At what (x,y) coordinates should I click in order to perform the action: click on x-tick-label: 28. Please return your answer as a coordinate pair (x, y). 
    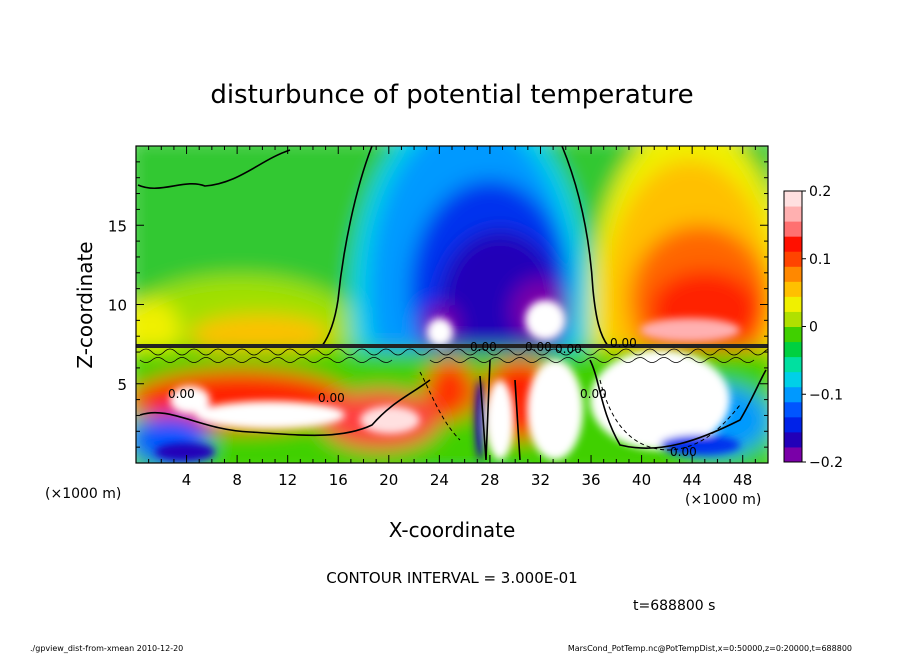
    Looking at the image, I should click on (489, 480).